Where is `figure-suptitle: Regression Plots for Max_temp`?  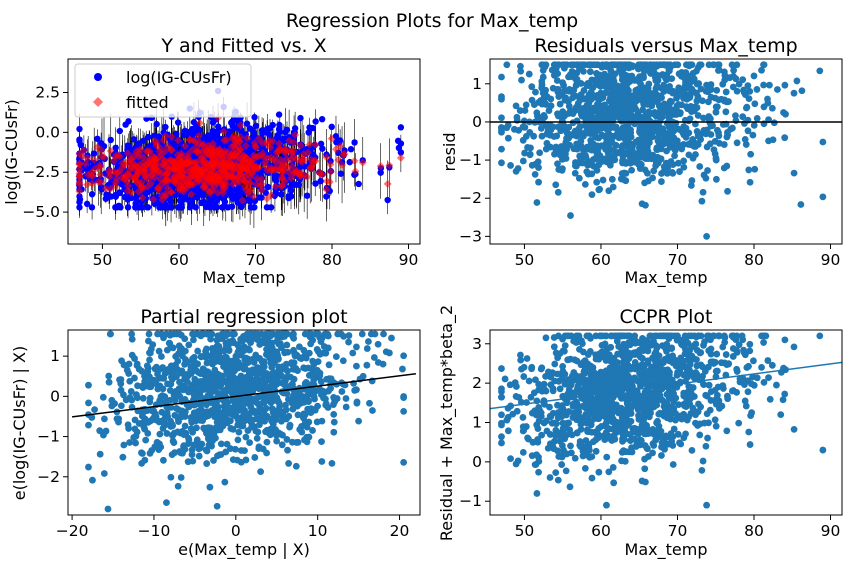
figure-suptitle: Regression Plots for Max_temp is located at coordinates (432, 21).